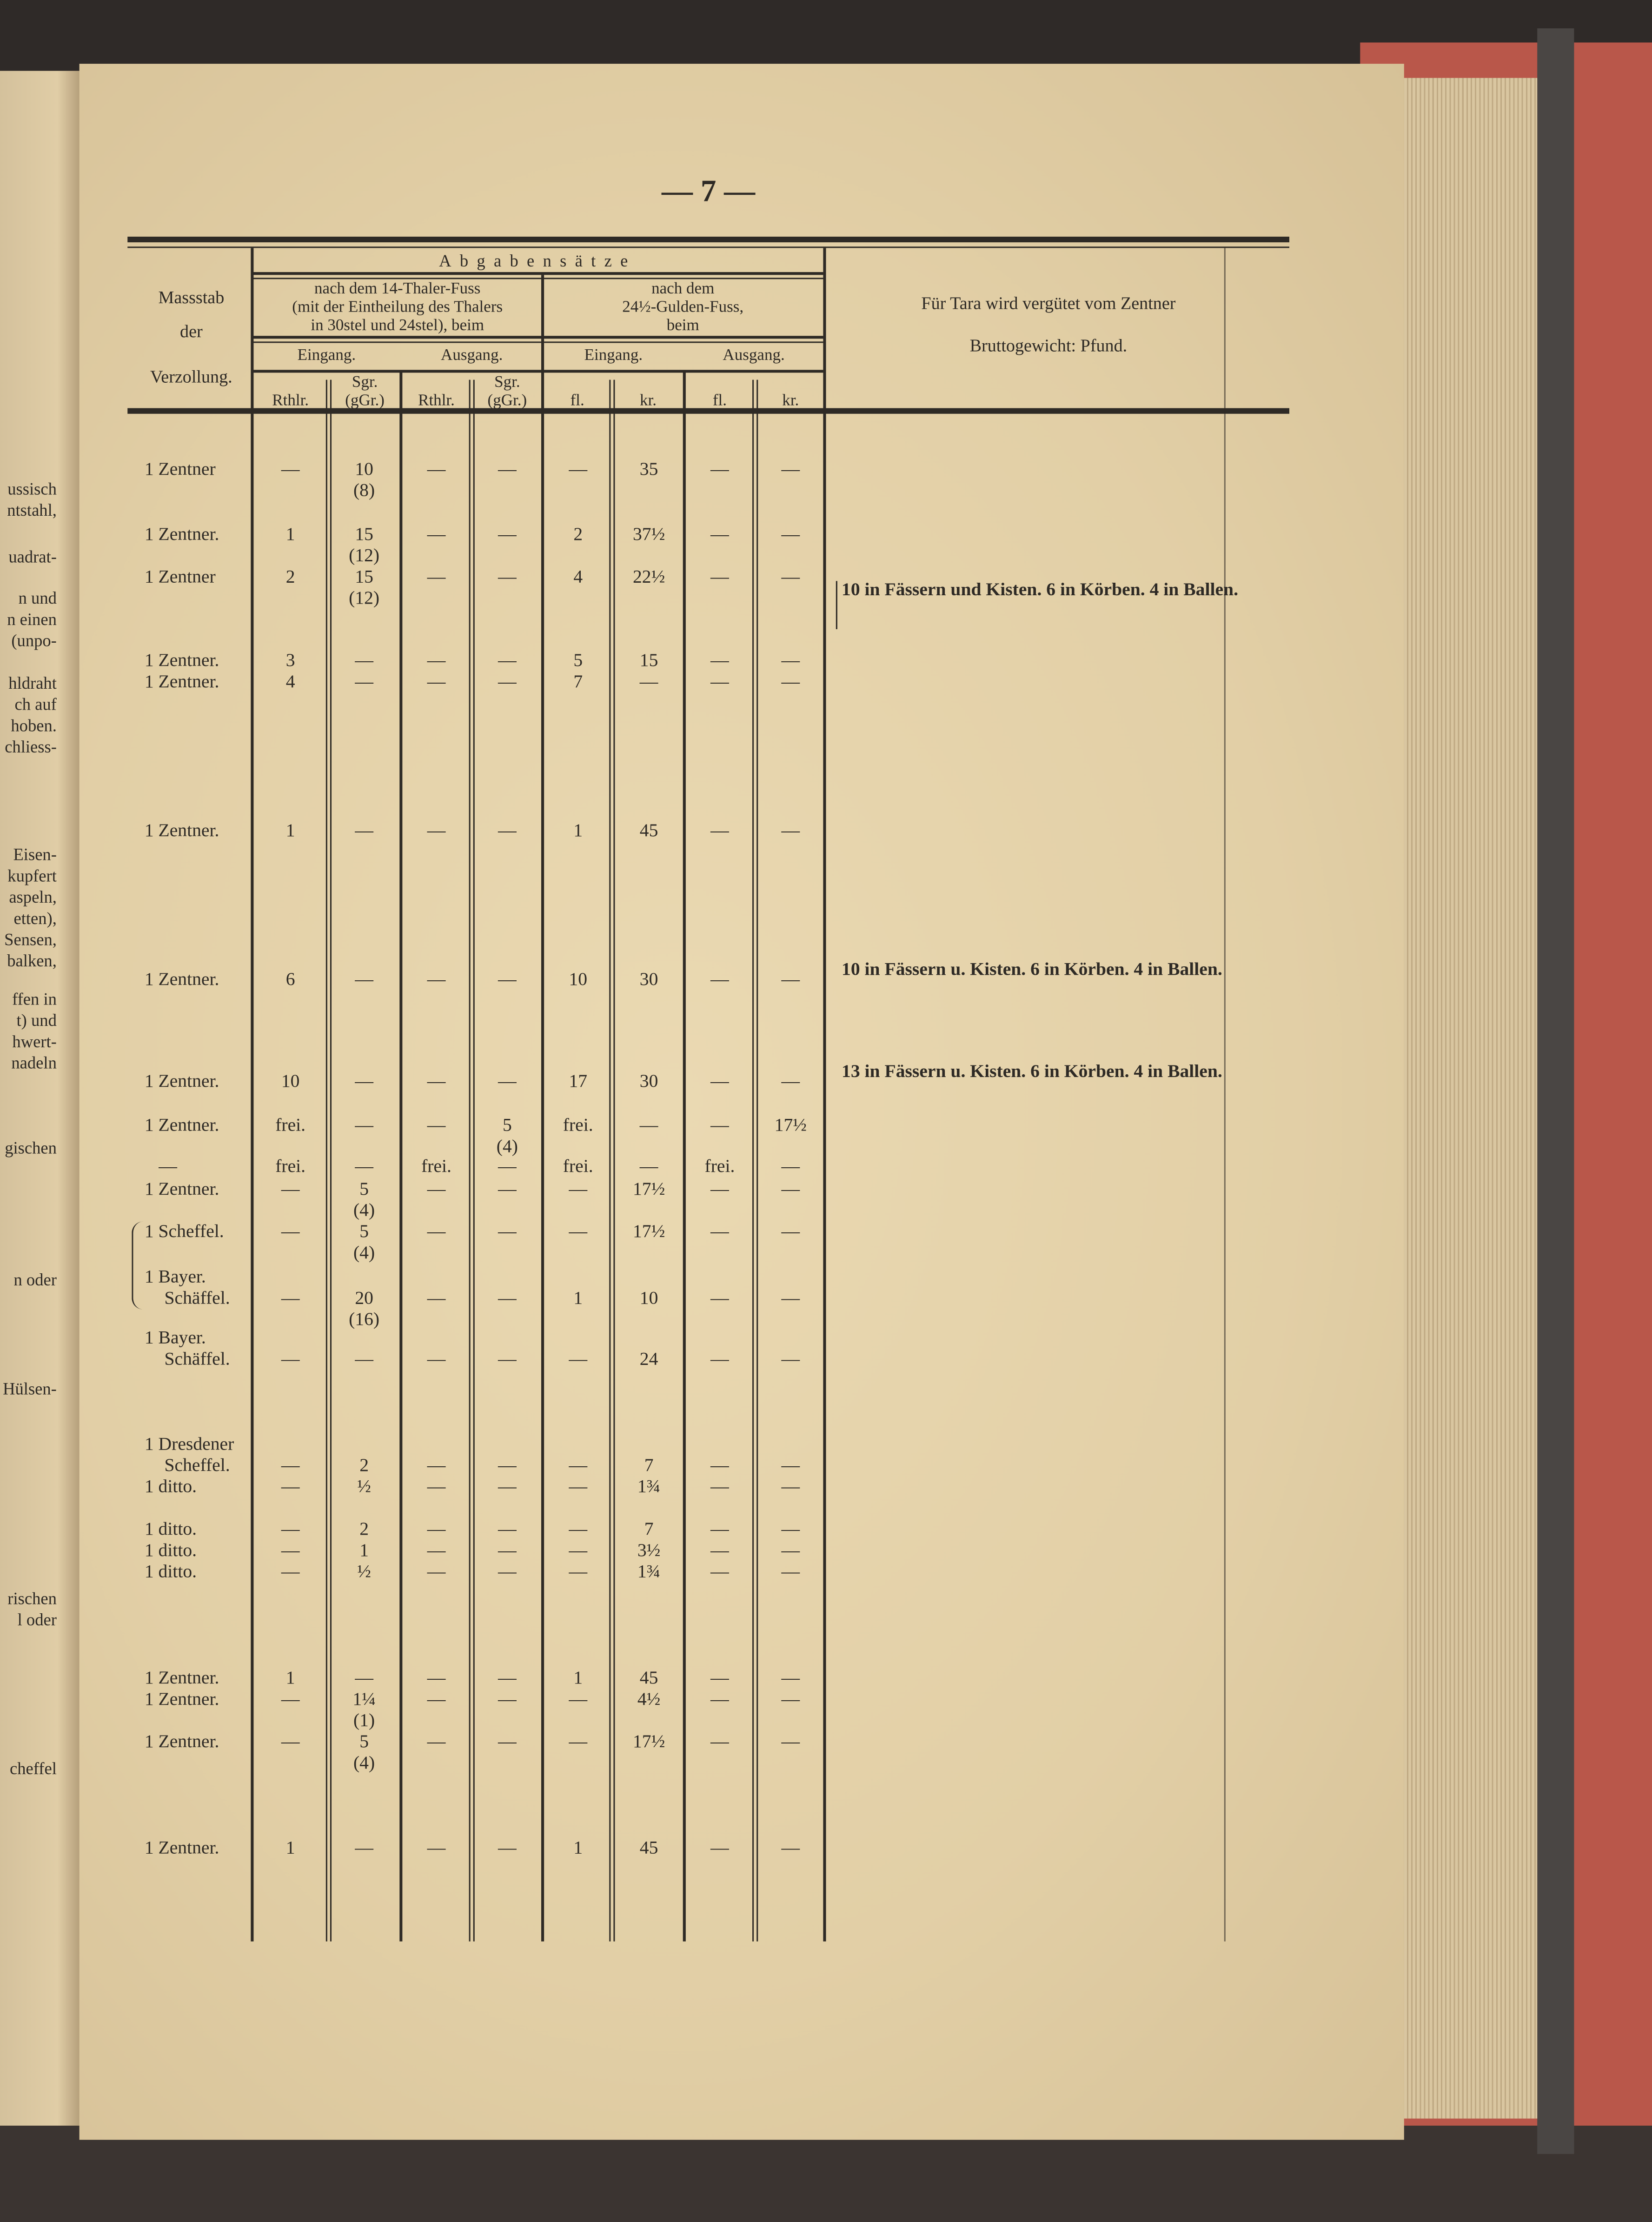  What do you see at coordinates (648, 401) in the screenshot?
I see `header-kr: kr.` at bounding box center [648, 401].